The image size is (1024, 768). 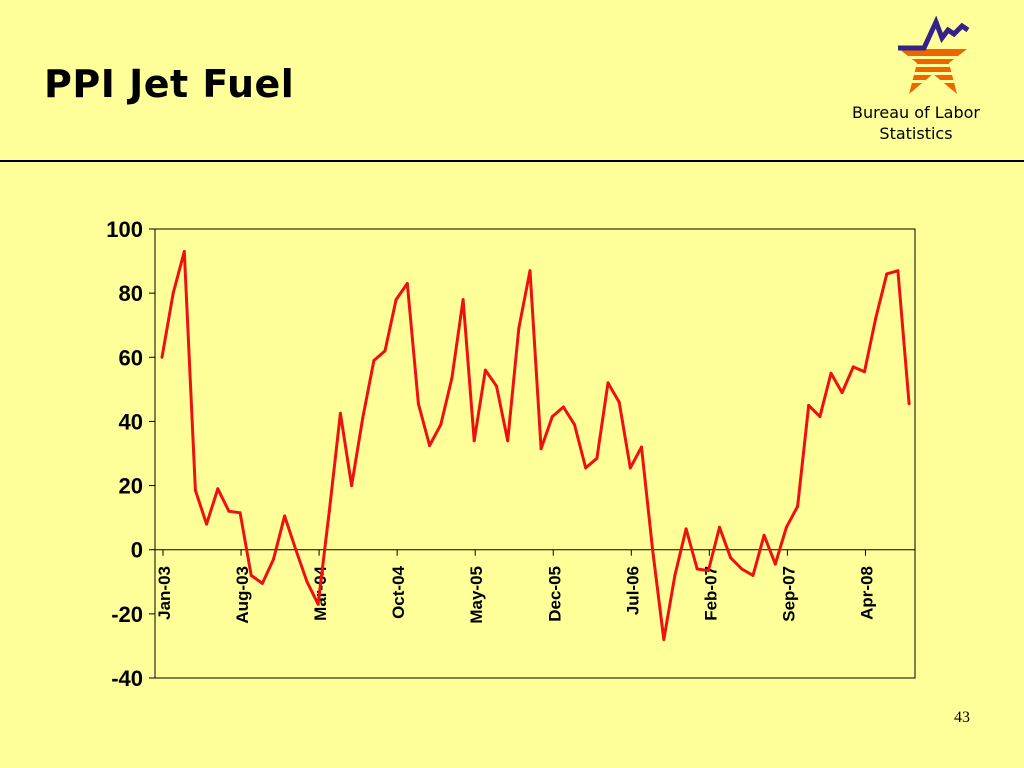 What do you see at coordinates (632, 590) in the screenshot?
I see `x-tick-label: Jul-06` at bounding box center [632, 590].